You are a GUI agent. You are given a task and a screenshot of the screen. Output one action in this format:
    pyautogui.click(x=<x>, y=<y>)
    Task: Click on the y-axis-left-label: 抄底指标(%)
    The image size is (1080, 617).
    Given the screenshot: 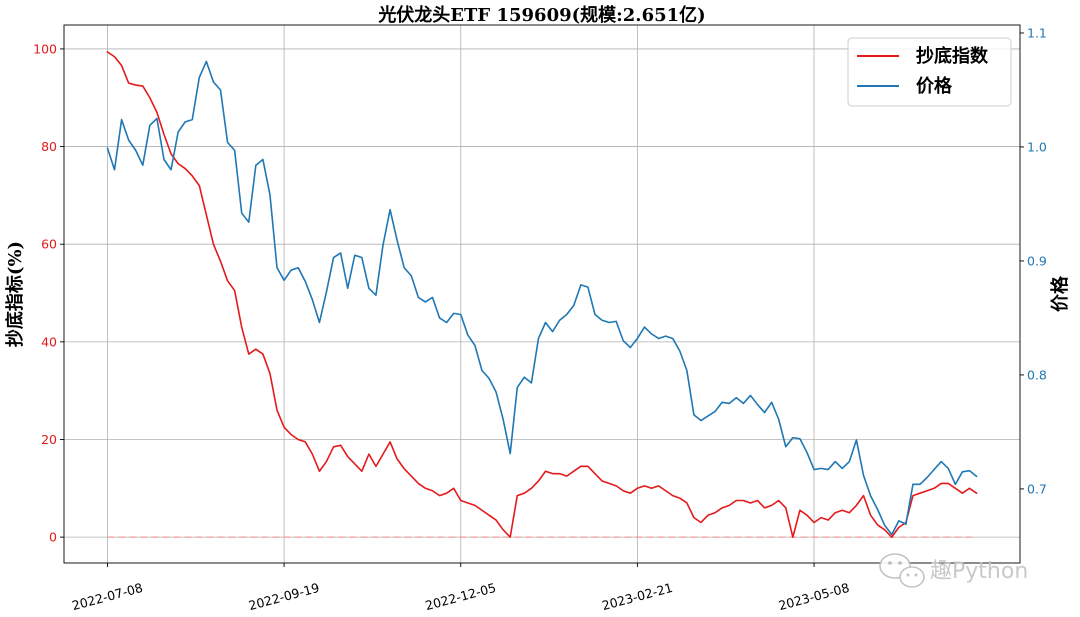 What is the action you would take?
    pyautogui.click(x=15, y=294)
    